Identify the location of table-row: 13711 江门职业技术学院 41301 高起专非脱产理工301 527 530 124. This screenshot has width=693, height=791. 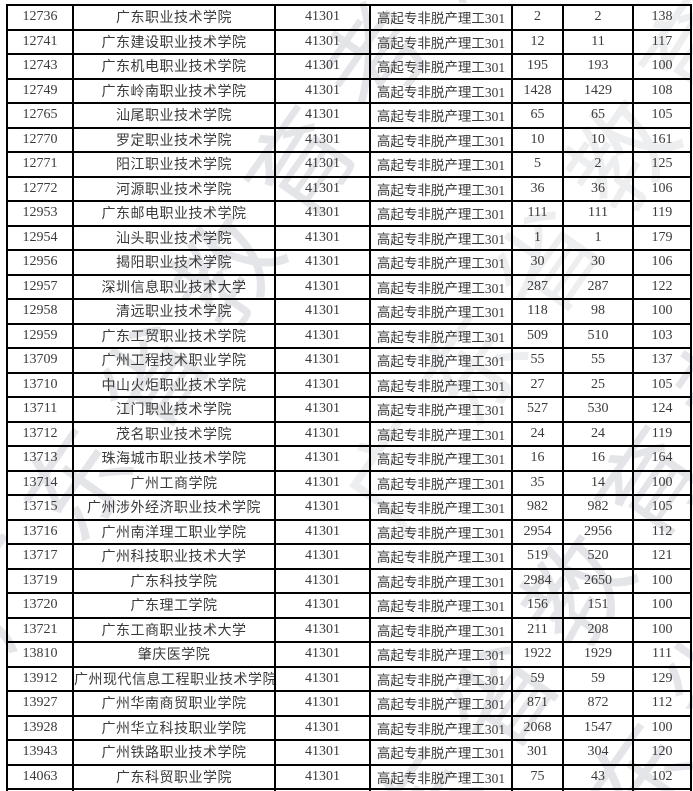
(349, 409).